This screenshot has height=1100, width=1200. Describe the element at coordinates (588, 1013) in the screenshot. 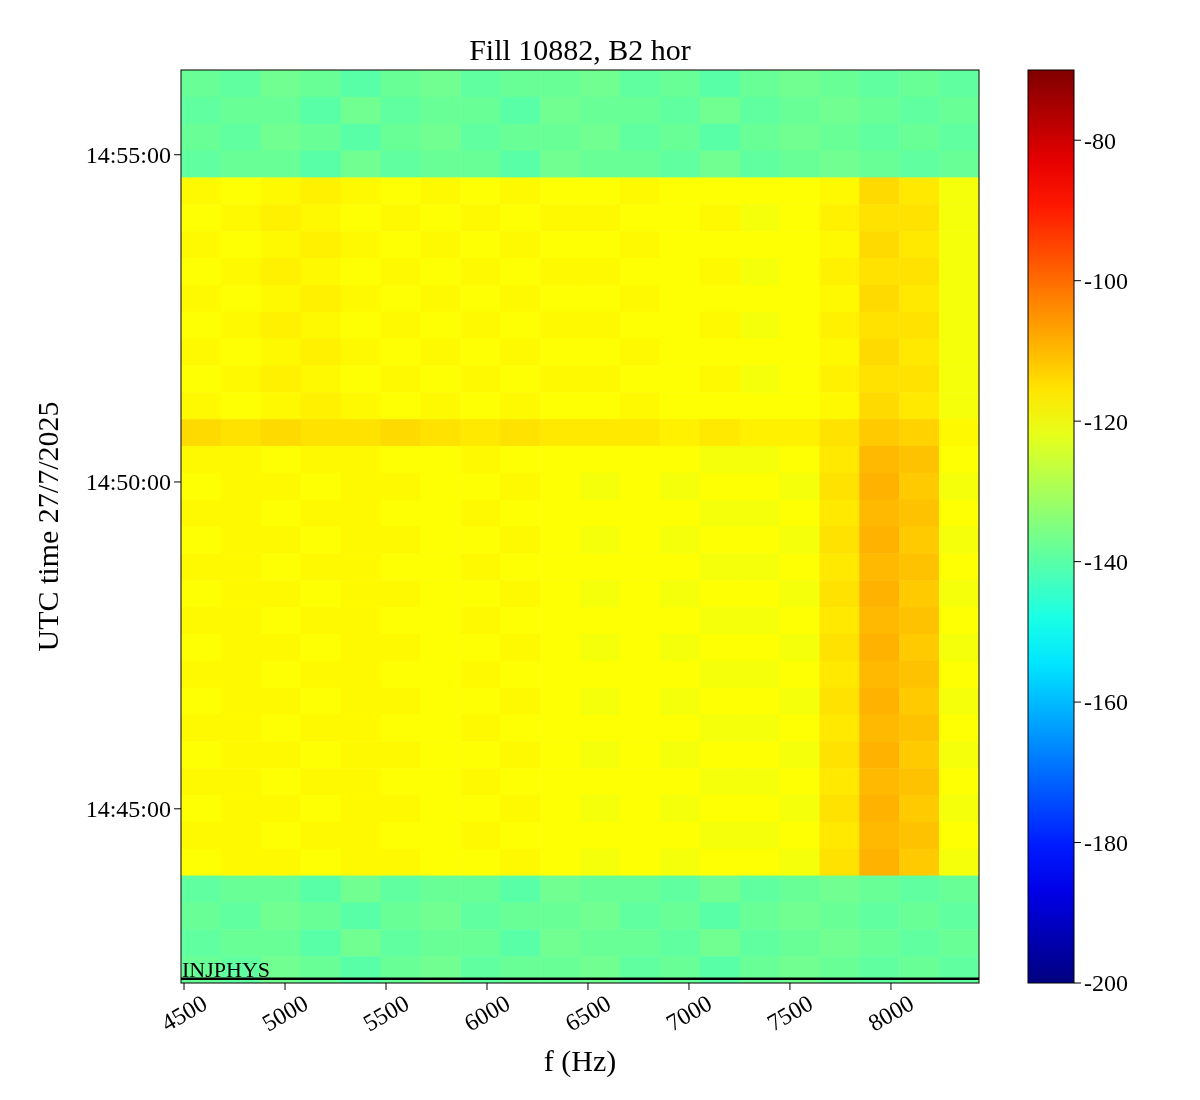

I see `x-tick-label: 6500` at that location.